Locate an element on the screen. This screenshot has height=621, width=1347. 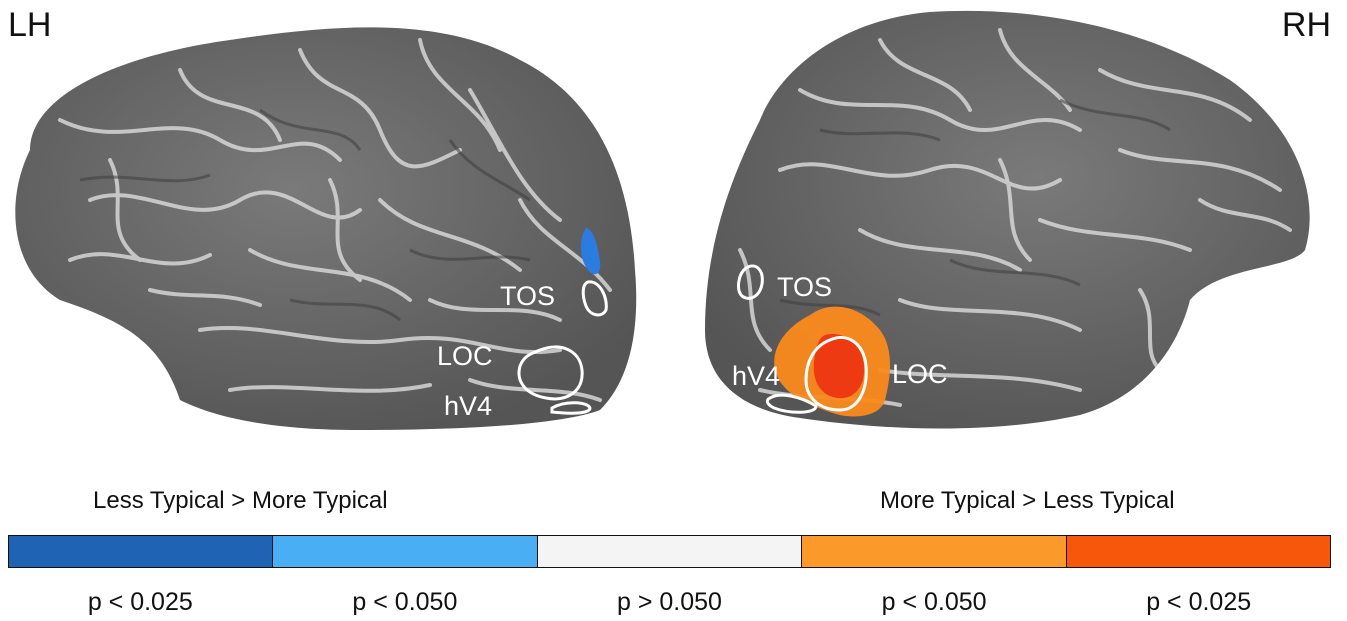
colorbar-tick-label-3: p > 0.050 is located at coordinates (669, 602).